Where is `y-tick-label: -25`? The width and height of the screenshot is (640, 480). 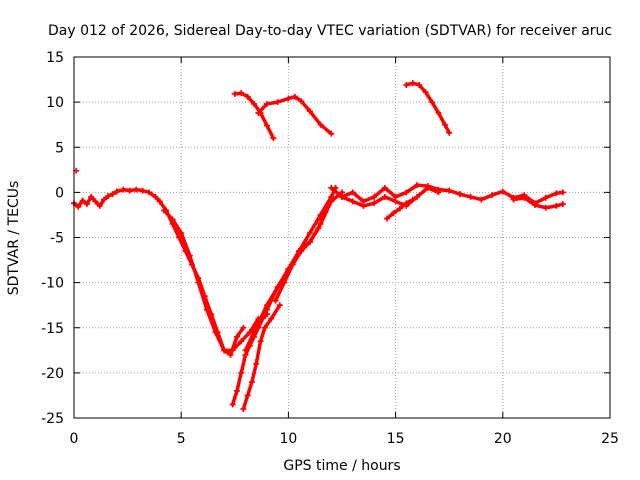 y-tick-label: -25 is located at coordinates (52, 419).